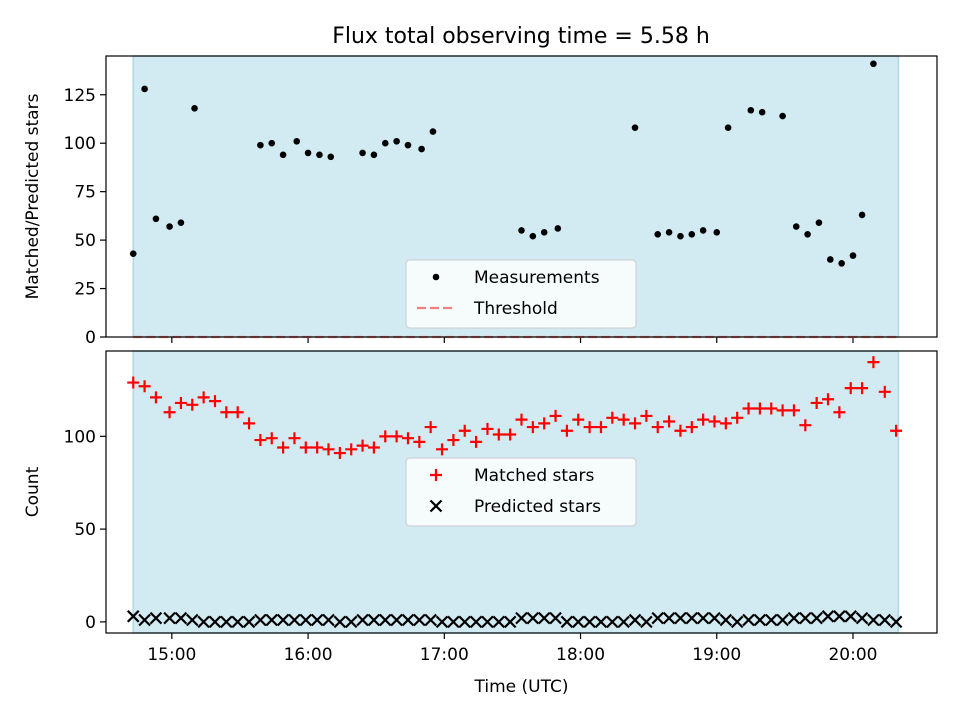 This screenshot has height=720, width=960. What do you see at coordinates (436, 475) in the screenshot?
I see `legend-marker-matched` at bounding box center [436, 475].